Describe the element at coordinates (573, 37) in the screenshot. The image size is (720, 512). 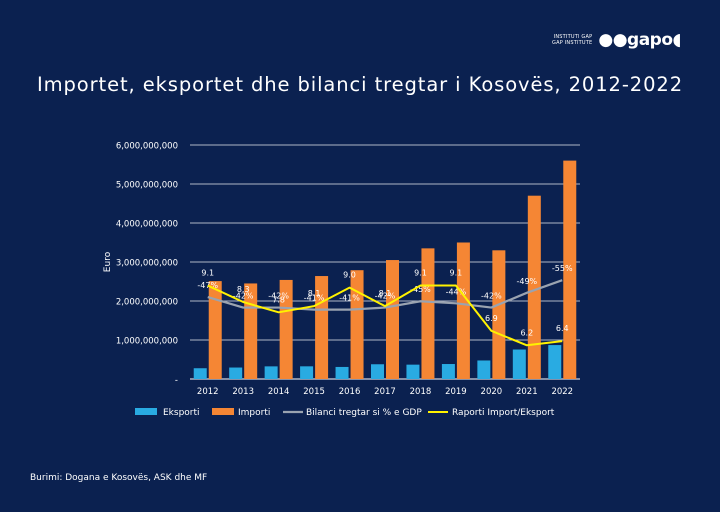
I see `logo-line-1: INSTITUTI GAP` at that location.